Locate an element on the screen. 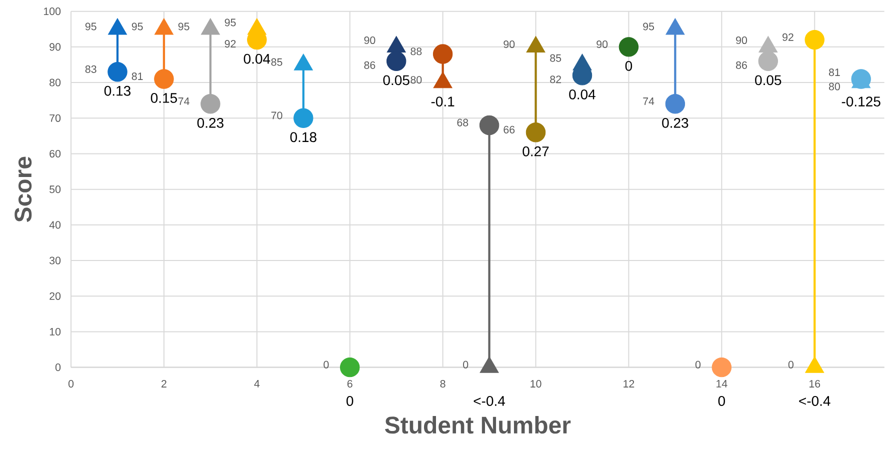 This screenshot has height=450, width=886. annotation: -0.125 is located at coordinates (861, 101).